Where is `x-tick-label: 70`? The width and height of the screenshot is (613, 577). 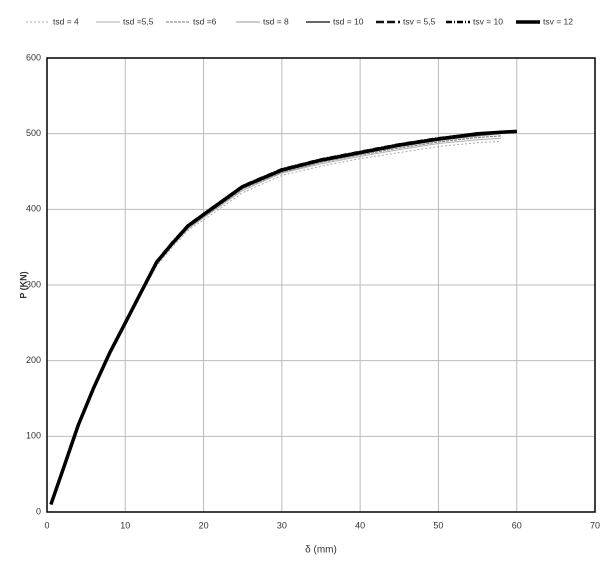 x-tick-label: 70 is located at coordinates (595, 525).